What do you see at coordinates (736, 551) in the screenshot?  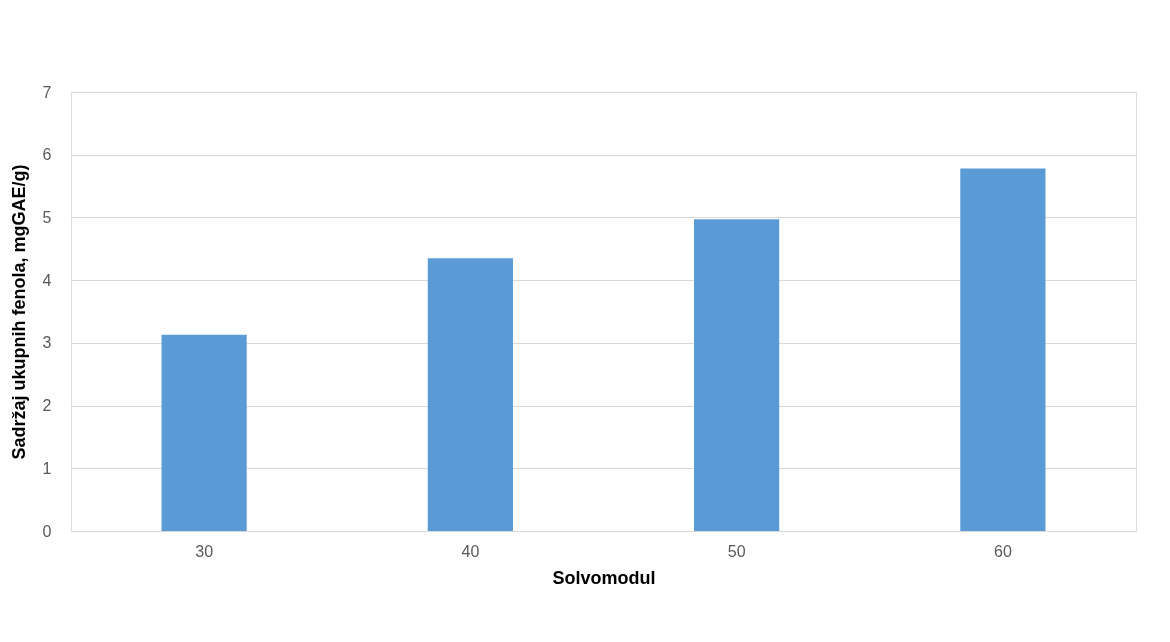 I see `x-tick-label: 50` at bounding box center [736, 551].